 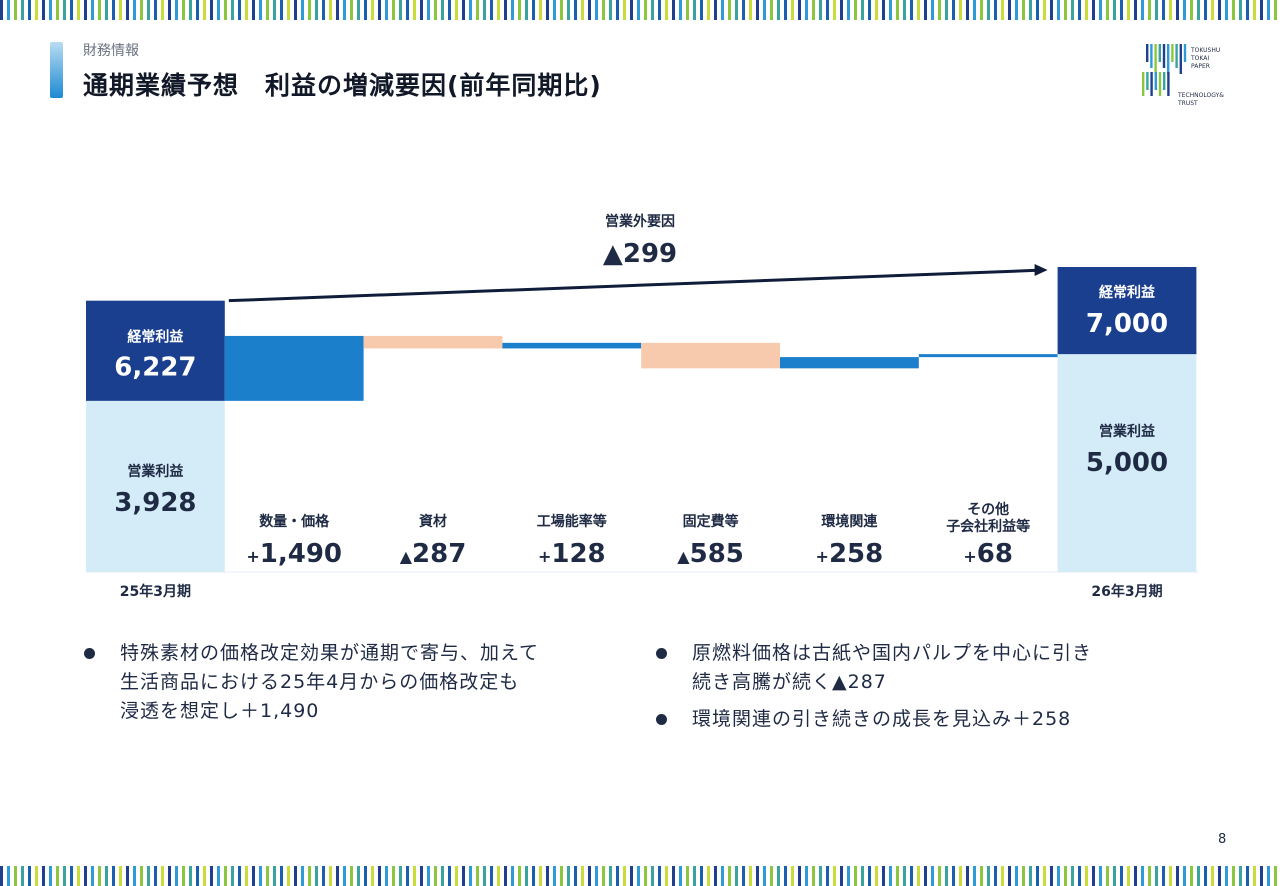 What do you see at coordinates (572, 521) in the screenshot?
I see `step-category-label: 工場能率等` at bounding box center [572, 521].